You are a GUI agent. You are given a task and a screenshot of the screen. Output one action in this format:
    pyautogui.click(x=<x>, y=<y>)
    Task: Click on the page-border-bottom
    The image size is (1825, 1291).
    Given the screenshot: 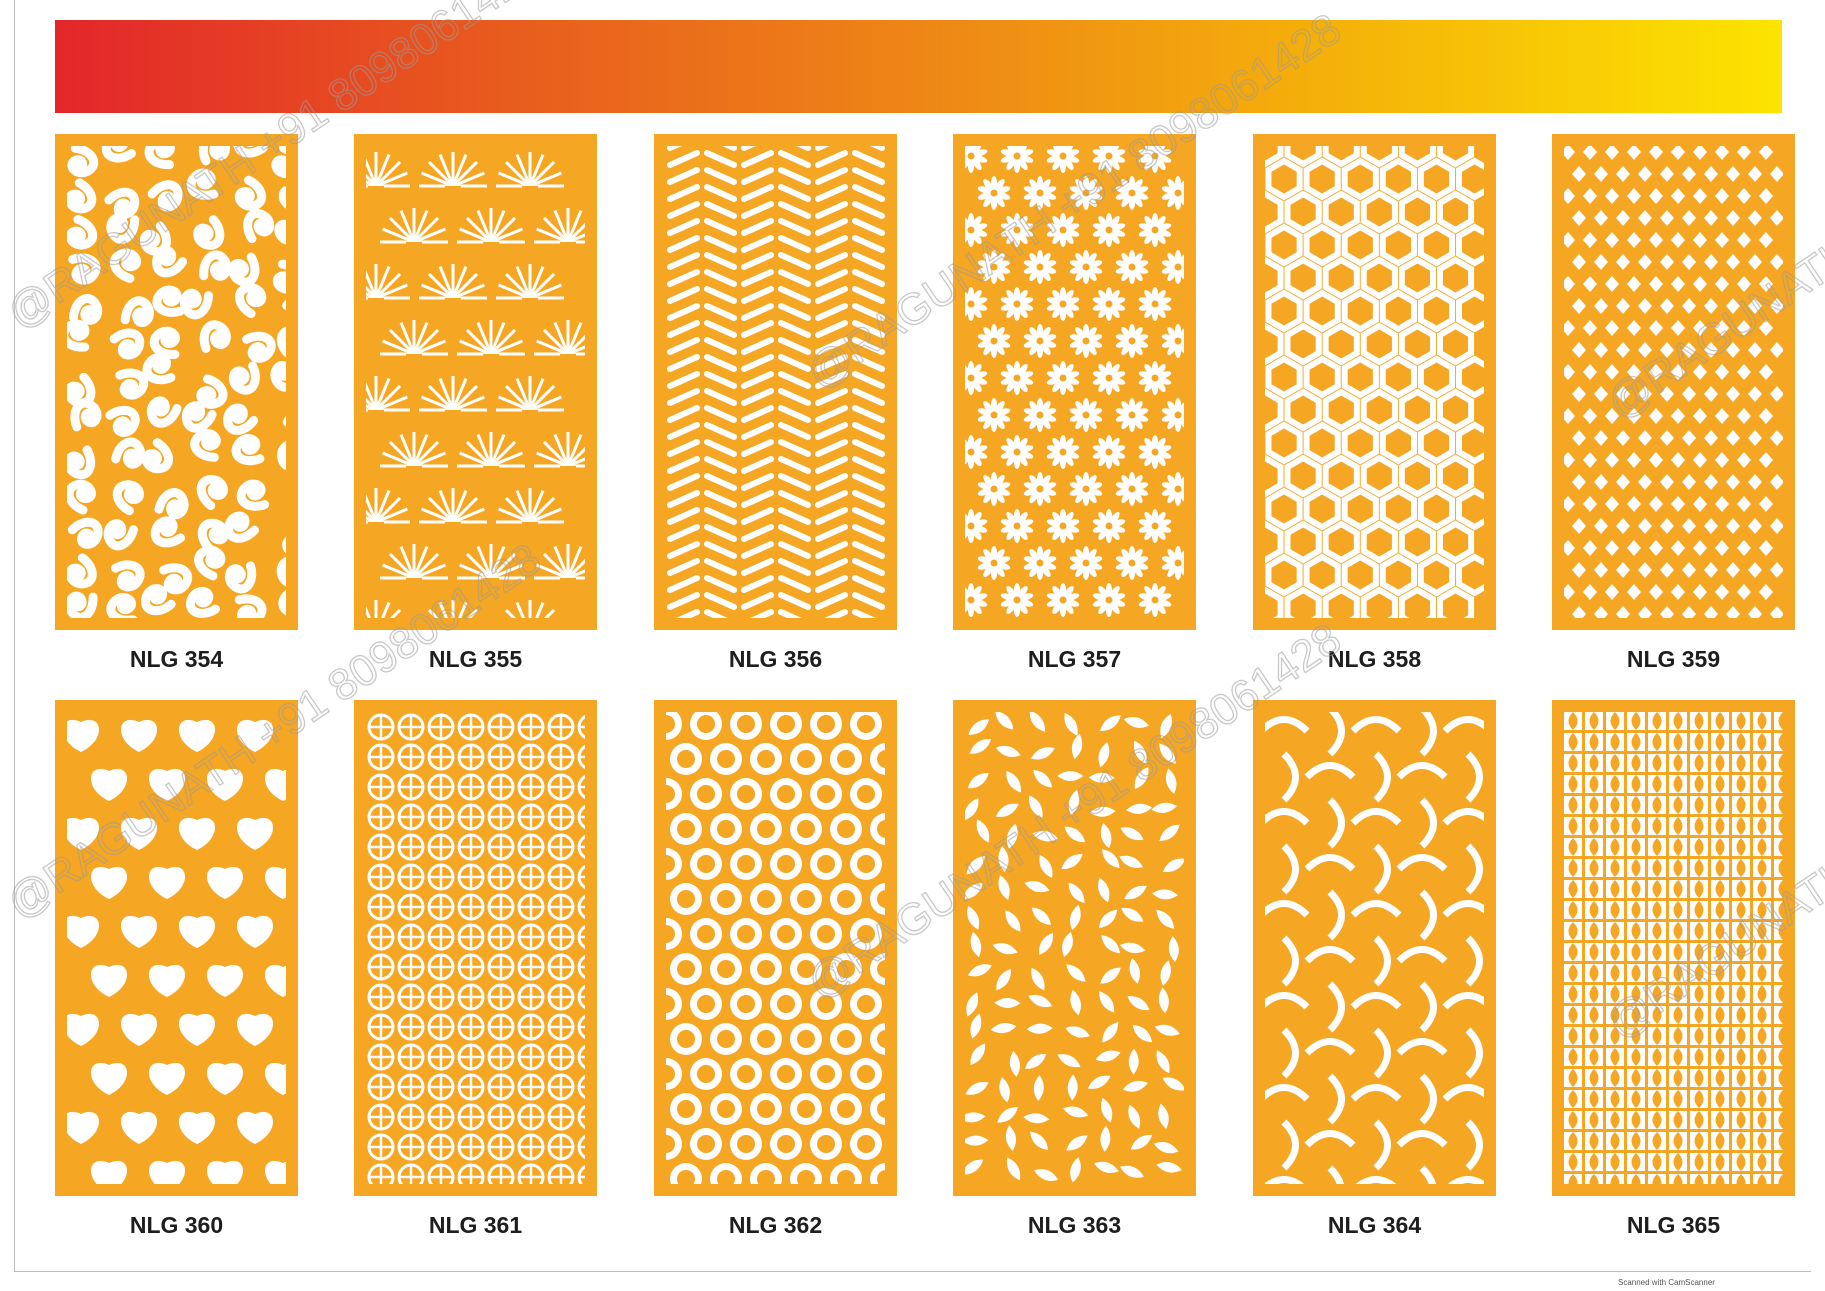 What is the action you would take?
    pyautogui.click(x=912, y=1271)
    